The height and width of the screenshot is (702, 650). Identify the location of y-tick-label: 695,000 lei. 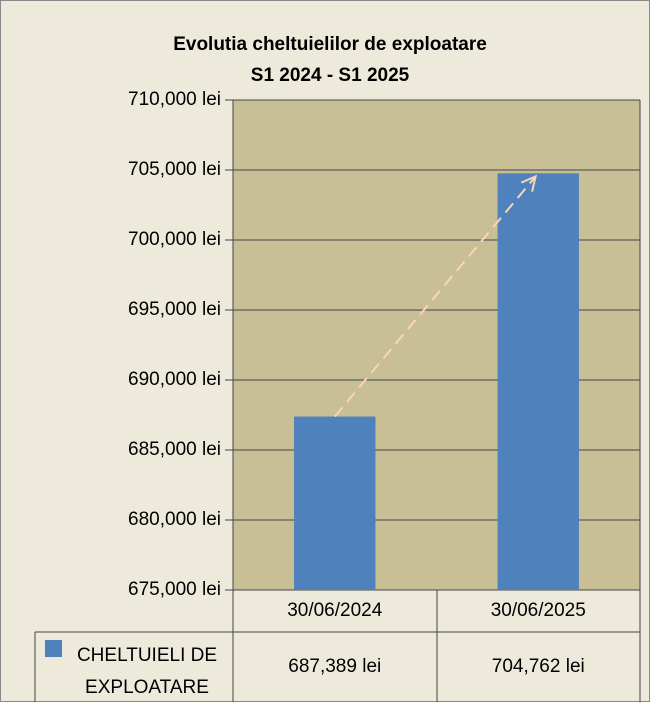
(174, 309).